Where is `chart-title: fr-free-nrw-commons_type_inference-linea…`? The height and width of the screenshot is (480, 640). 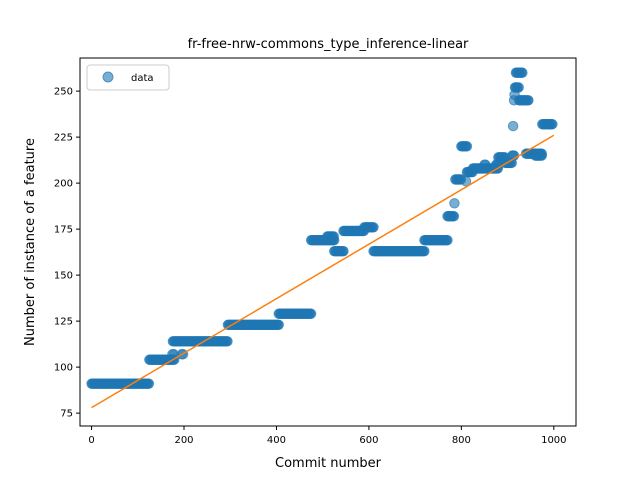
chart-title: fr-free-nrw-commons_type_inference-linea… is located at coordinates (328, 44).